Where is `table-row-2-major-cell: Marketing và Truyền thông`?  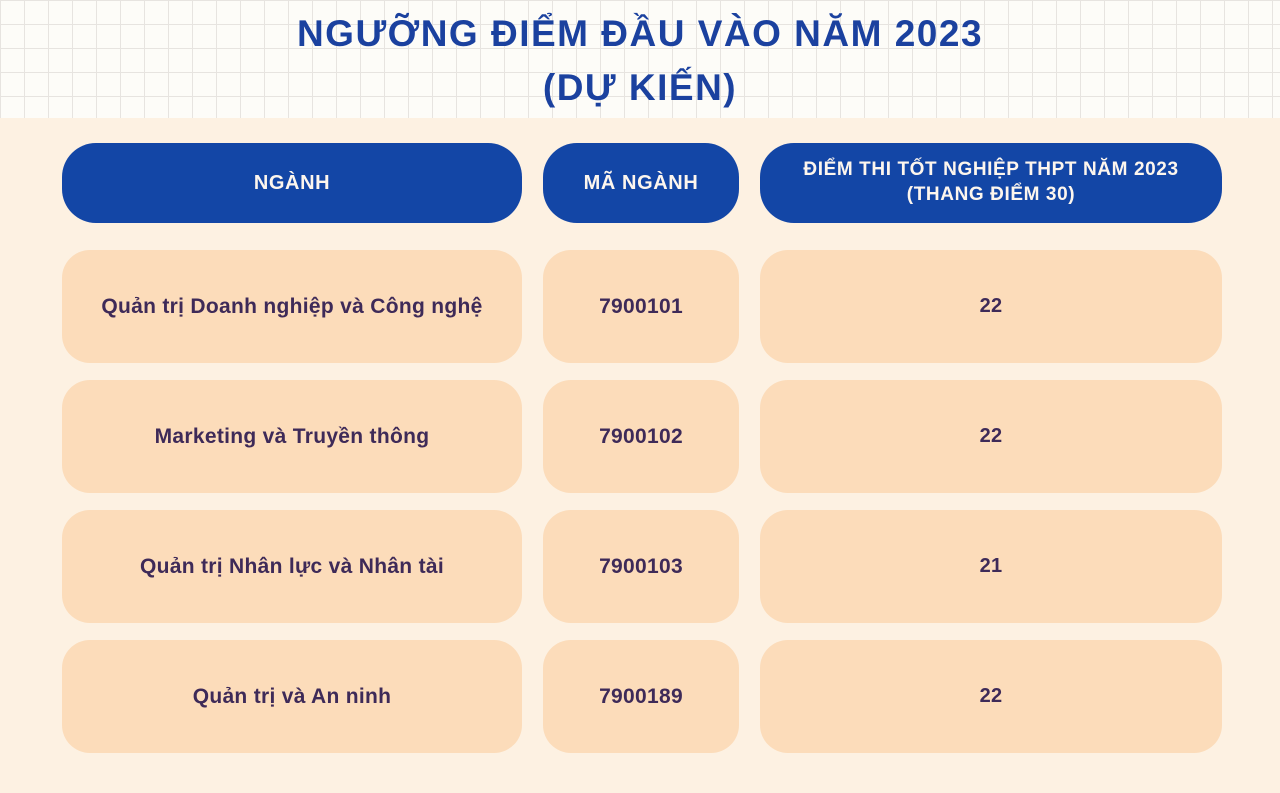 table-row-2-major-cell: Marketing và Truyền thông is located at coordinates (292, 436).